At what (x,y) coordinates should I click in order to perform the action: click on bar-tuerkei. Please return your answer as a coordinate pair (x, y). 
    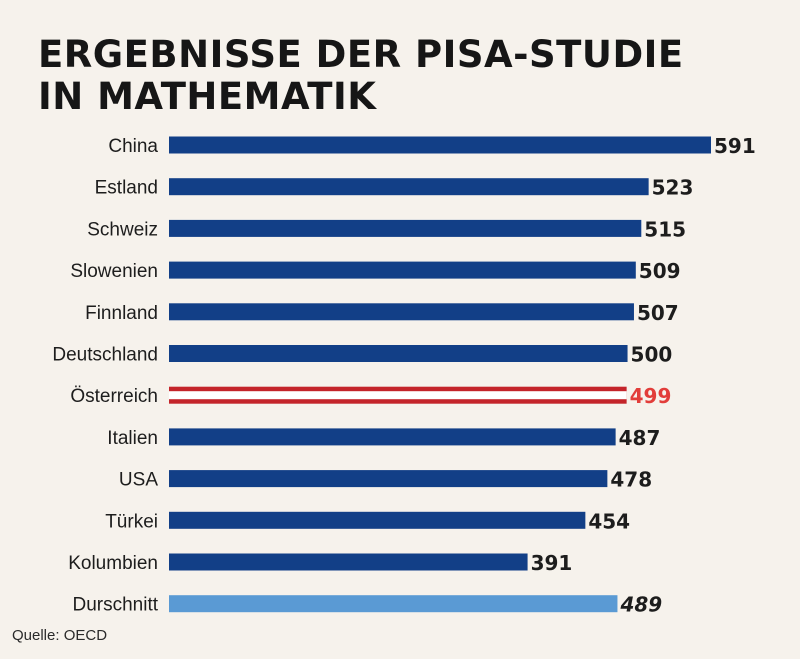
    Looking at the image, I should click on (377, 520).